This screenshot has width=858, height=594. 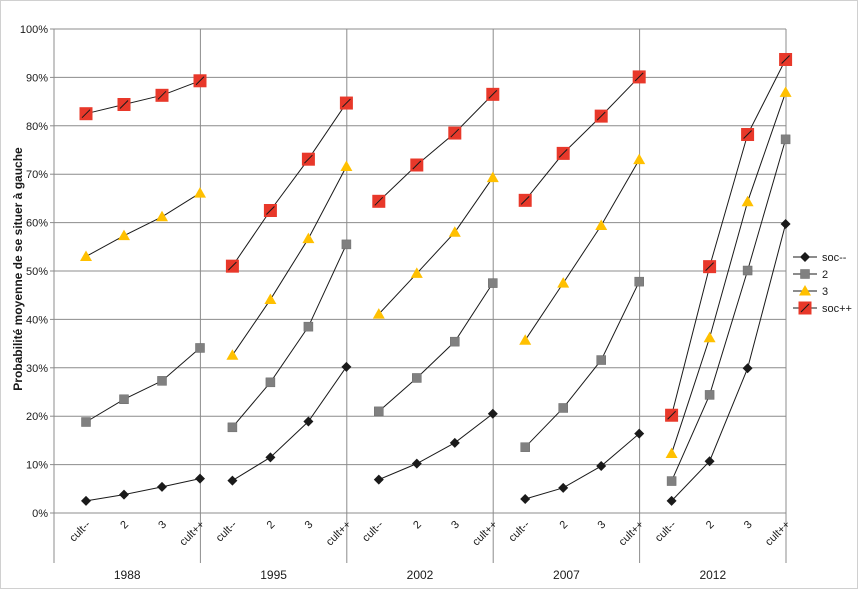 What do you see at coordinates (273, 575) in the screenshot?
I see `group-label: 1995` at bounding box center [273, 575].